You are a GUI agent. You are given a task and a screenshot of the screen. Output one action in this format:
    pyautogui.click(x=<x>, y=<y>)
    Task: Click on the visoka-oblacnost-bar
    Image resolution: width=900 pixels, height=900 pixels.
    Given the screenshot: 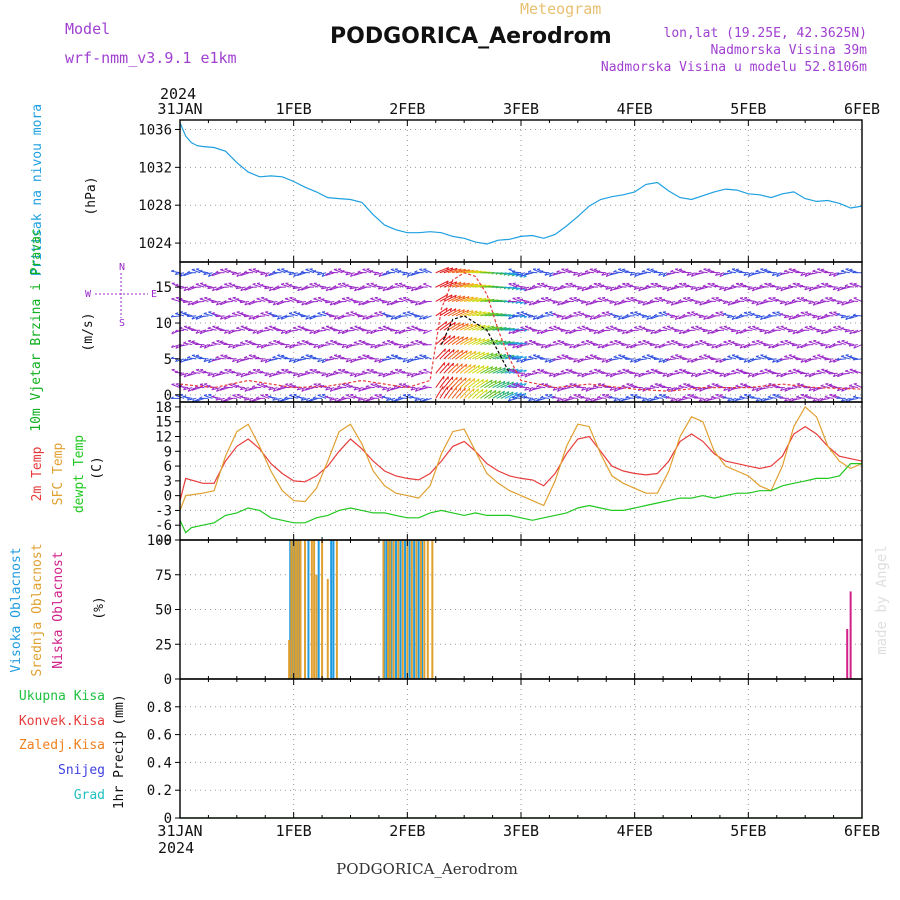 What is the action you would take?
    pyautogui.click(x=318, y=609)
    